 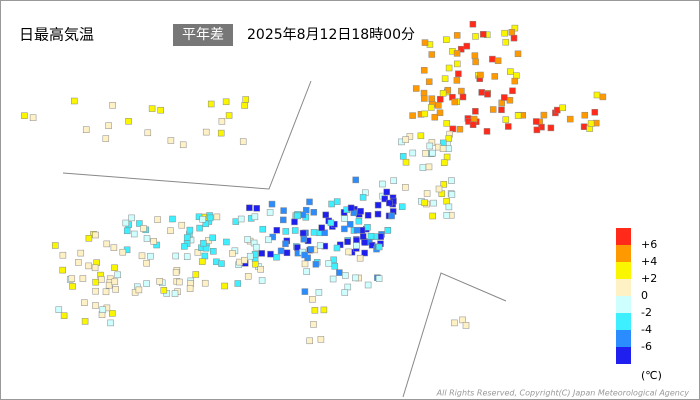 What do you see at coordinates (649, 278) in the screenshot?
I see `legend-label: +2` at bounding box center [649, 278].